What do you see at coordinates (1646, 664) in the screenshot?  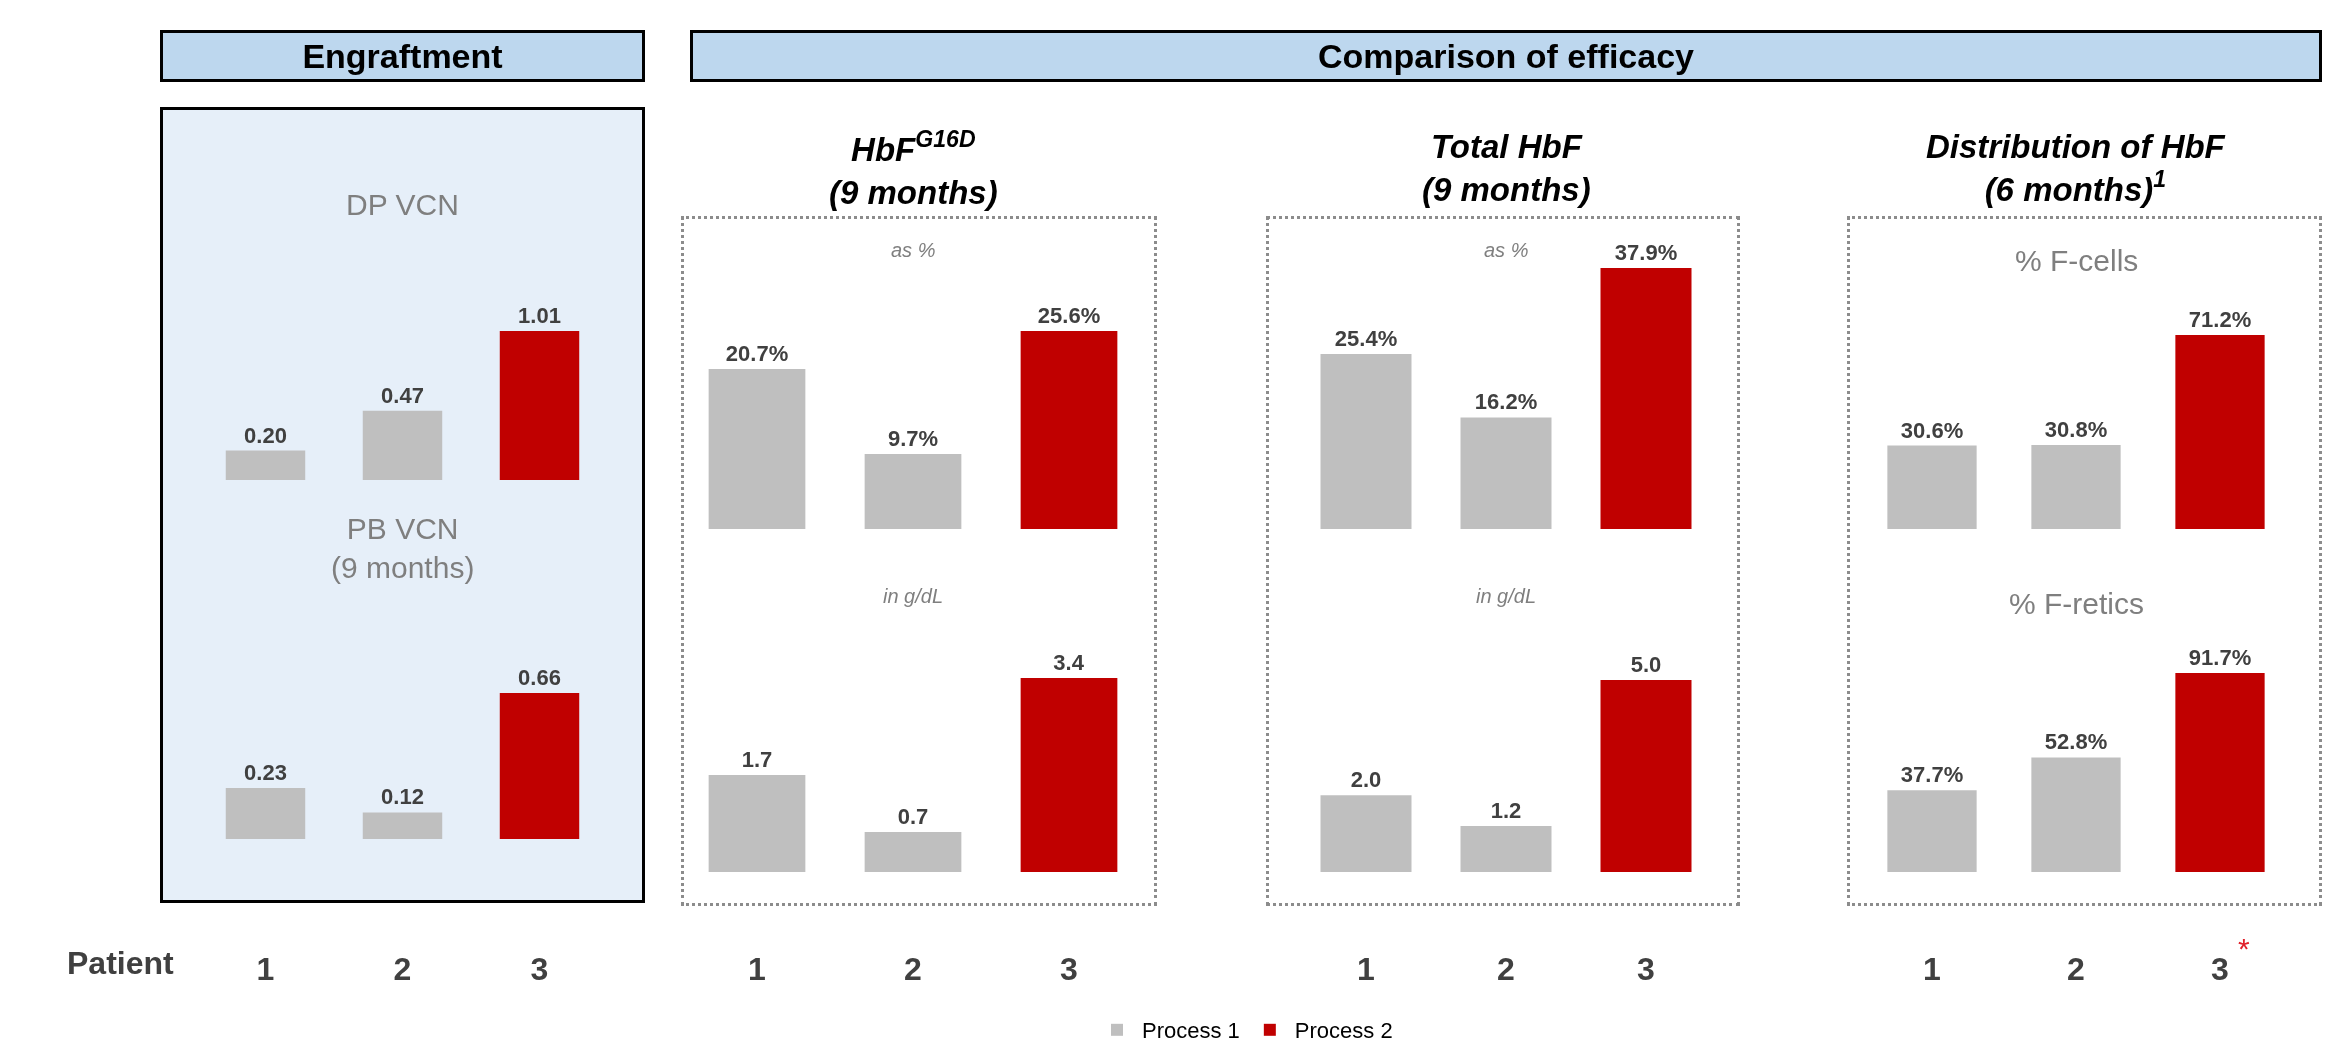 I see `data-label: 5.0` at bounding box center [1646, 664].